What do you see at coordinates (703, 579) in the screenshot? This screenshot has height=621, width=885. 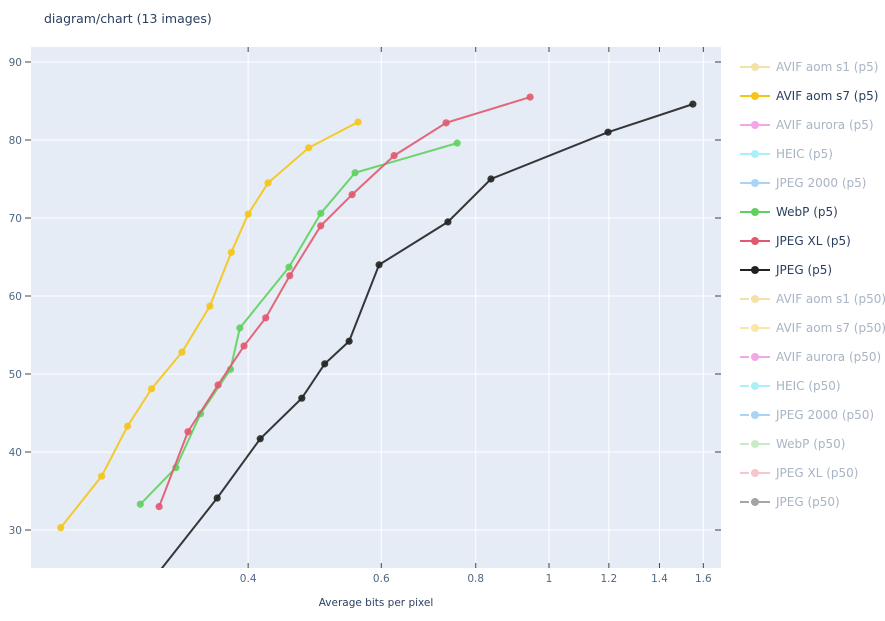 I see `x-tick-label: 1.6` at bounding box center [703, 579].